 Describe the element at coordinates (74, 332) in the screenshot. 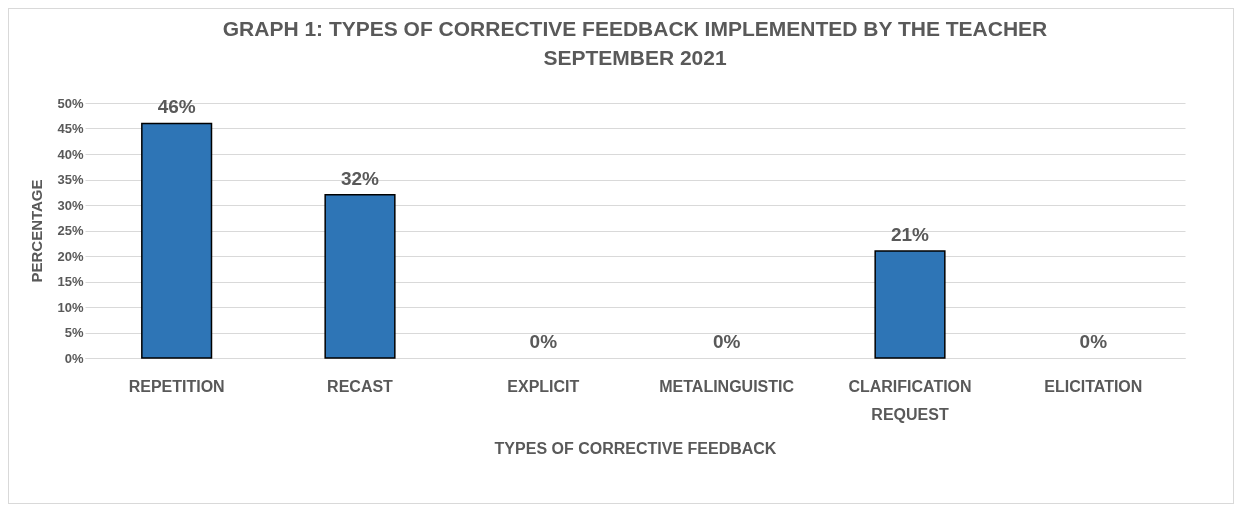

I see `y-tick-label: 5%` at that location.